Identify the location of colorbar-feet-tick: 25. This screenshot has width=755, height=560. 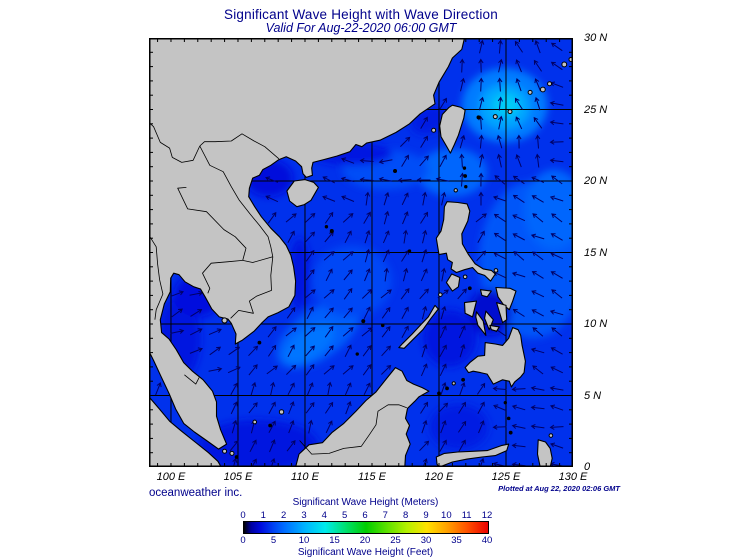
(395, 540).